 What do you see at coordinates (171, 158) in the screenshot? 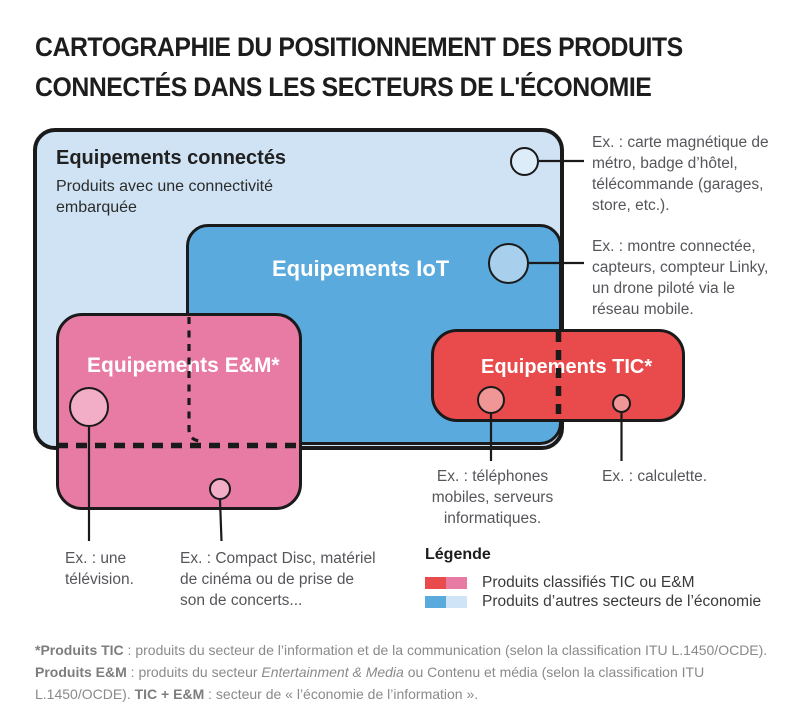
I see `connected-equipment-title: Equipements connectés` at bounding box center [171, 158].